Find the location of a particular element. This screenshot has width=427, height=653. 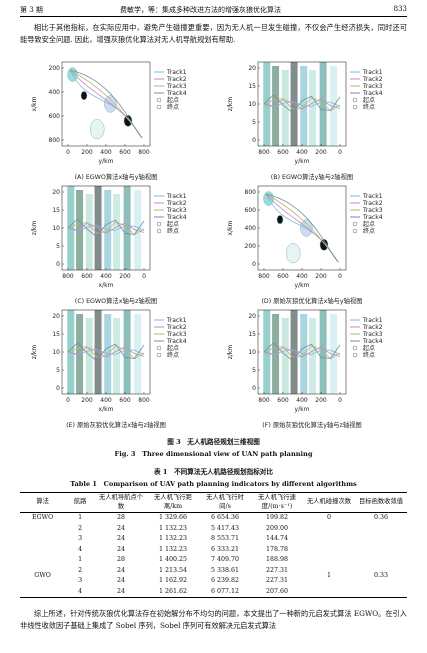

x-axis-label: x/km is located at coordinates (106, 285).